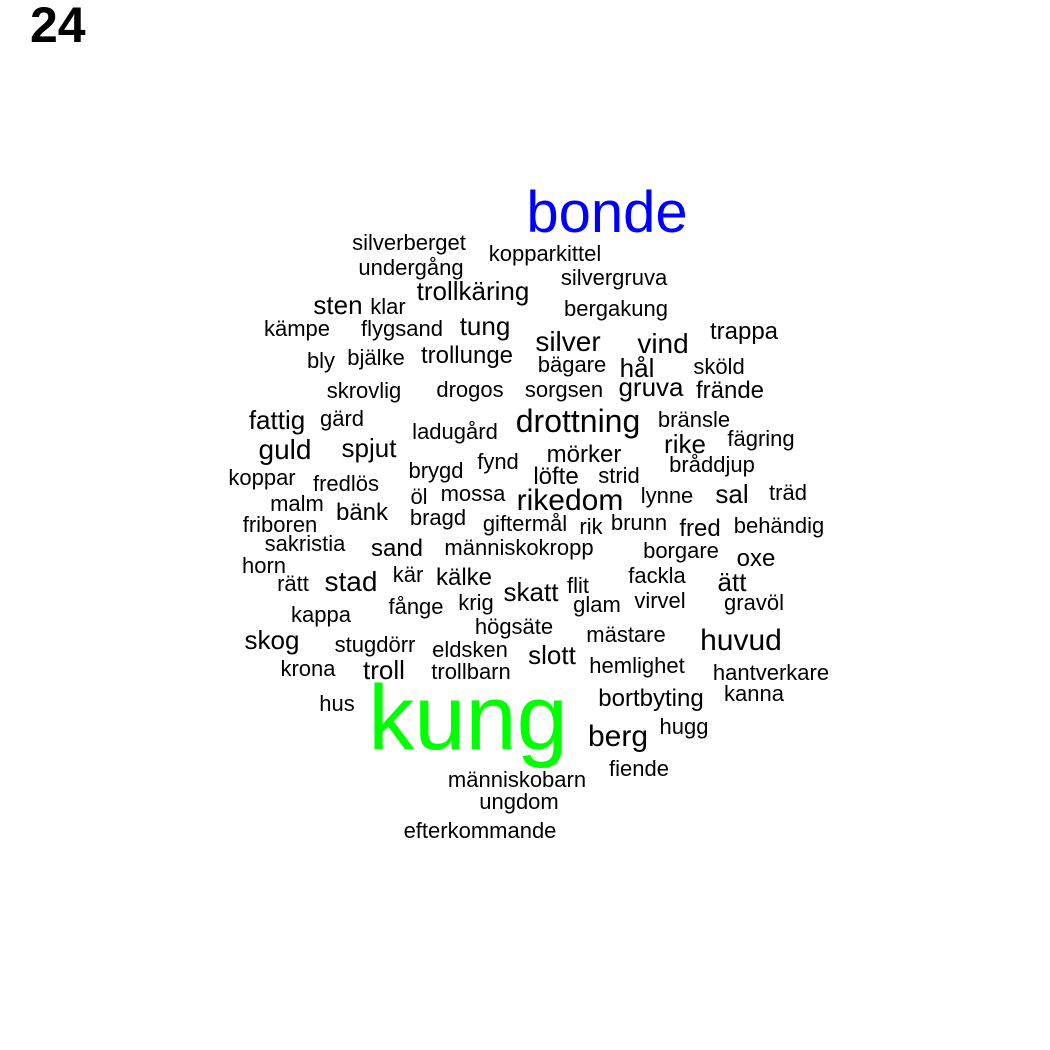  What do you see at coordinates (297, 503) in the screenshot?
I see `cloud-word: malm` at bounding box center [297, 503].